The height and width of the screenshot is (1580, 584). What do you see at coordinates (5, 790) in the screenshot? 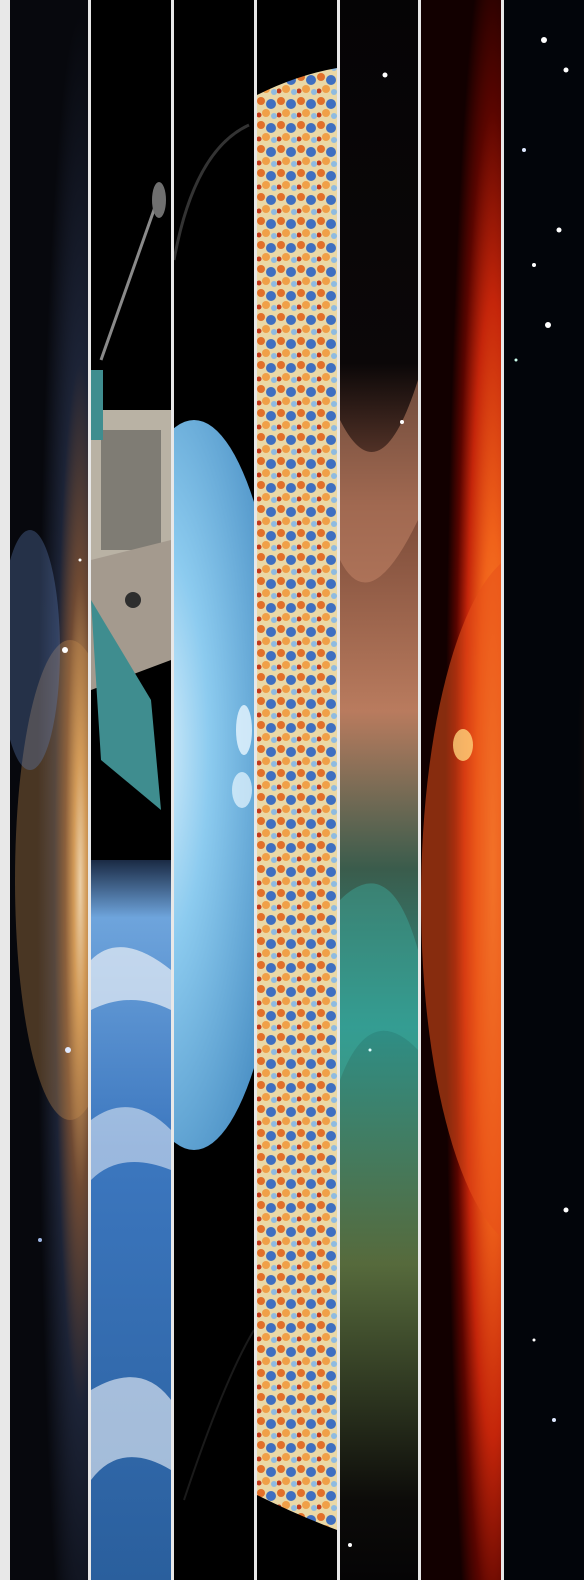
I see `frame-edge-left` at bounding box center [5, 790].